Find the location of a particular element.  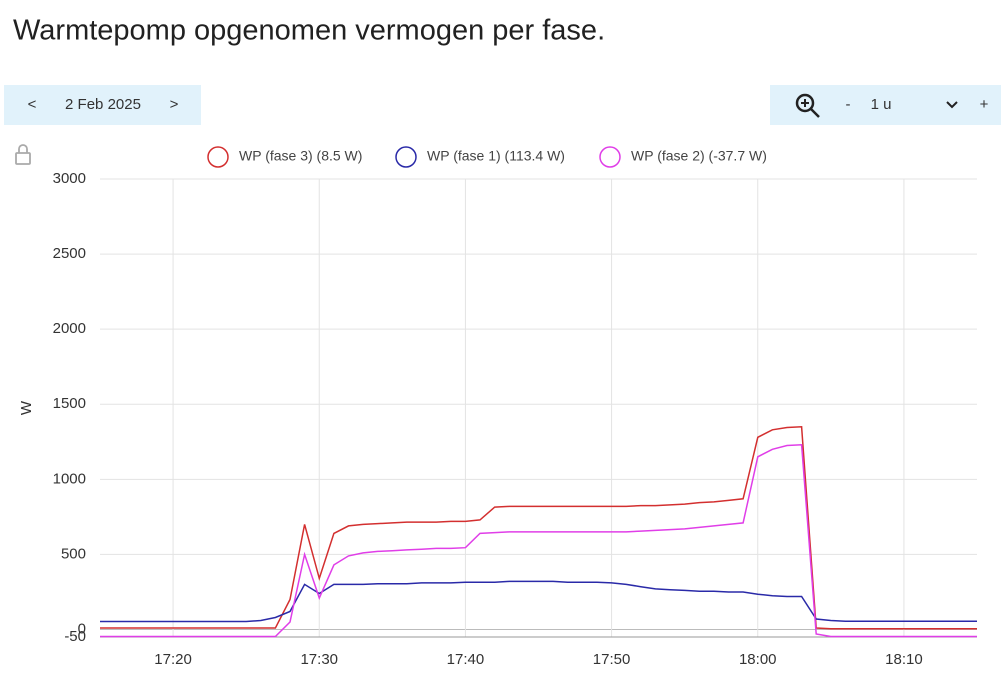

y-tick-label: 2500 is located at coordinates (69, 253).